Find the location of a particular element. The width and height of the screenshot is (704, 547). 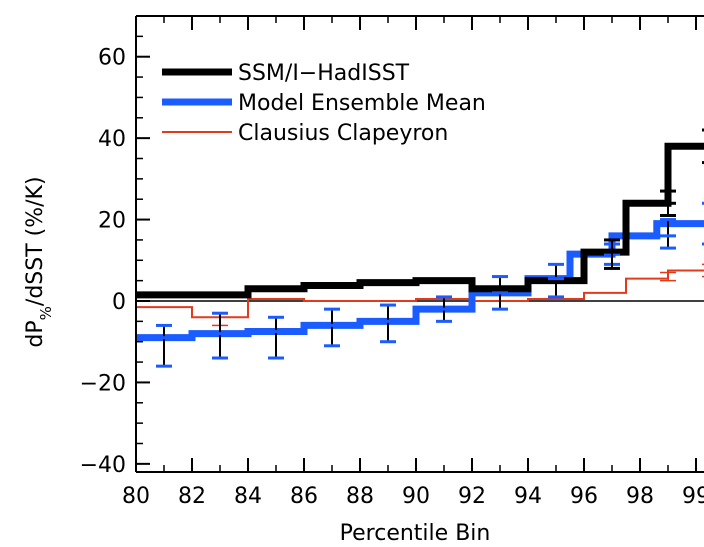

x-tick-label-5: 90 is located at coordinates (416, 496).